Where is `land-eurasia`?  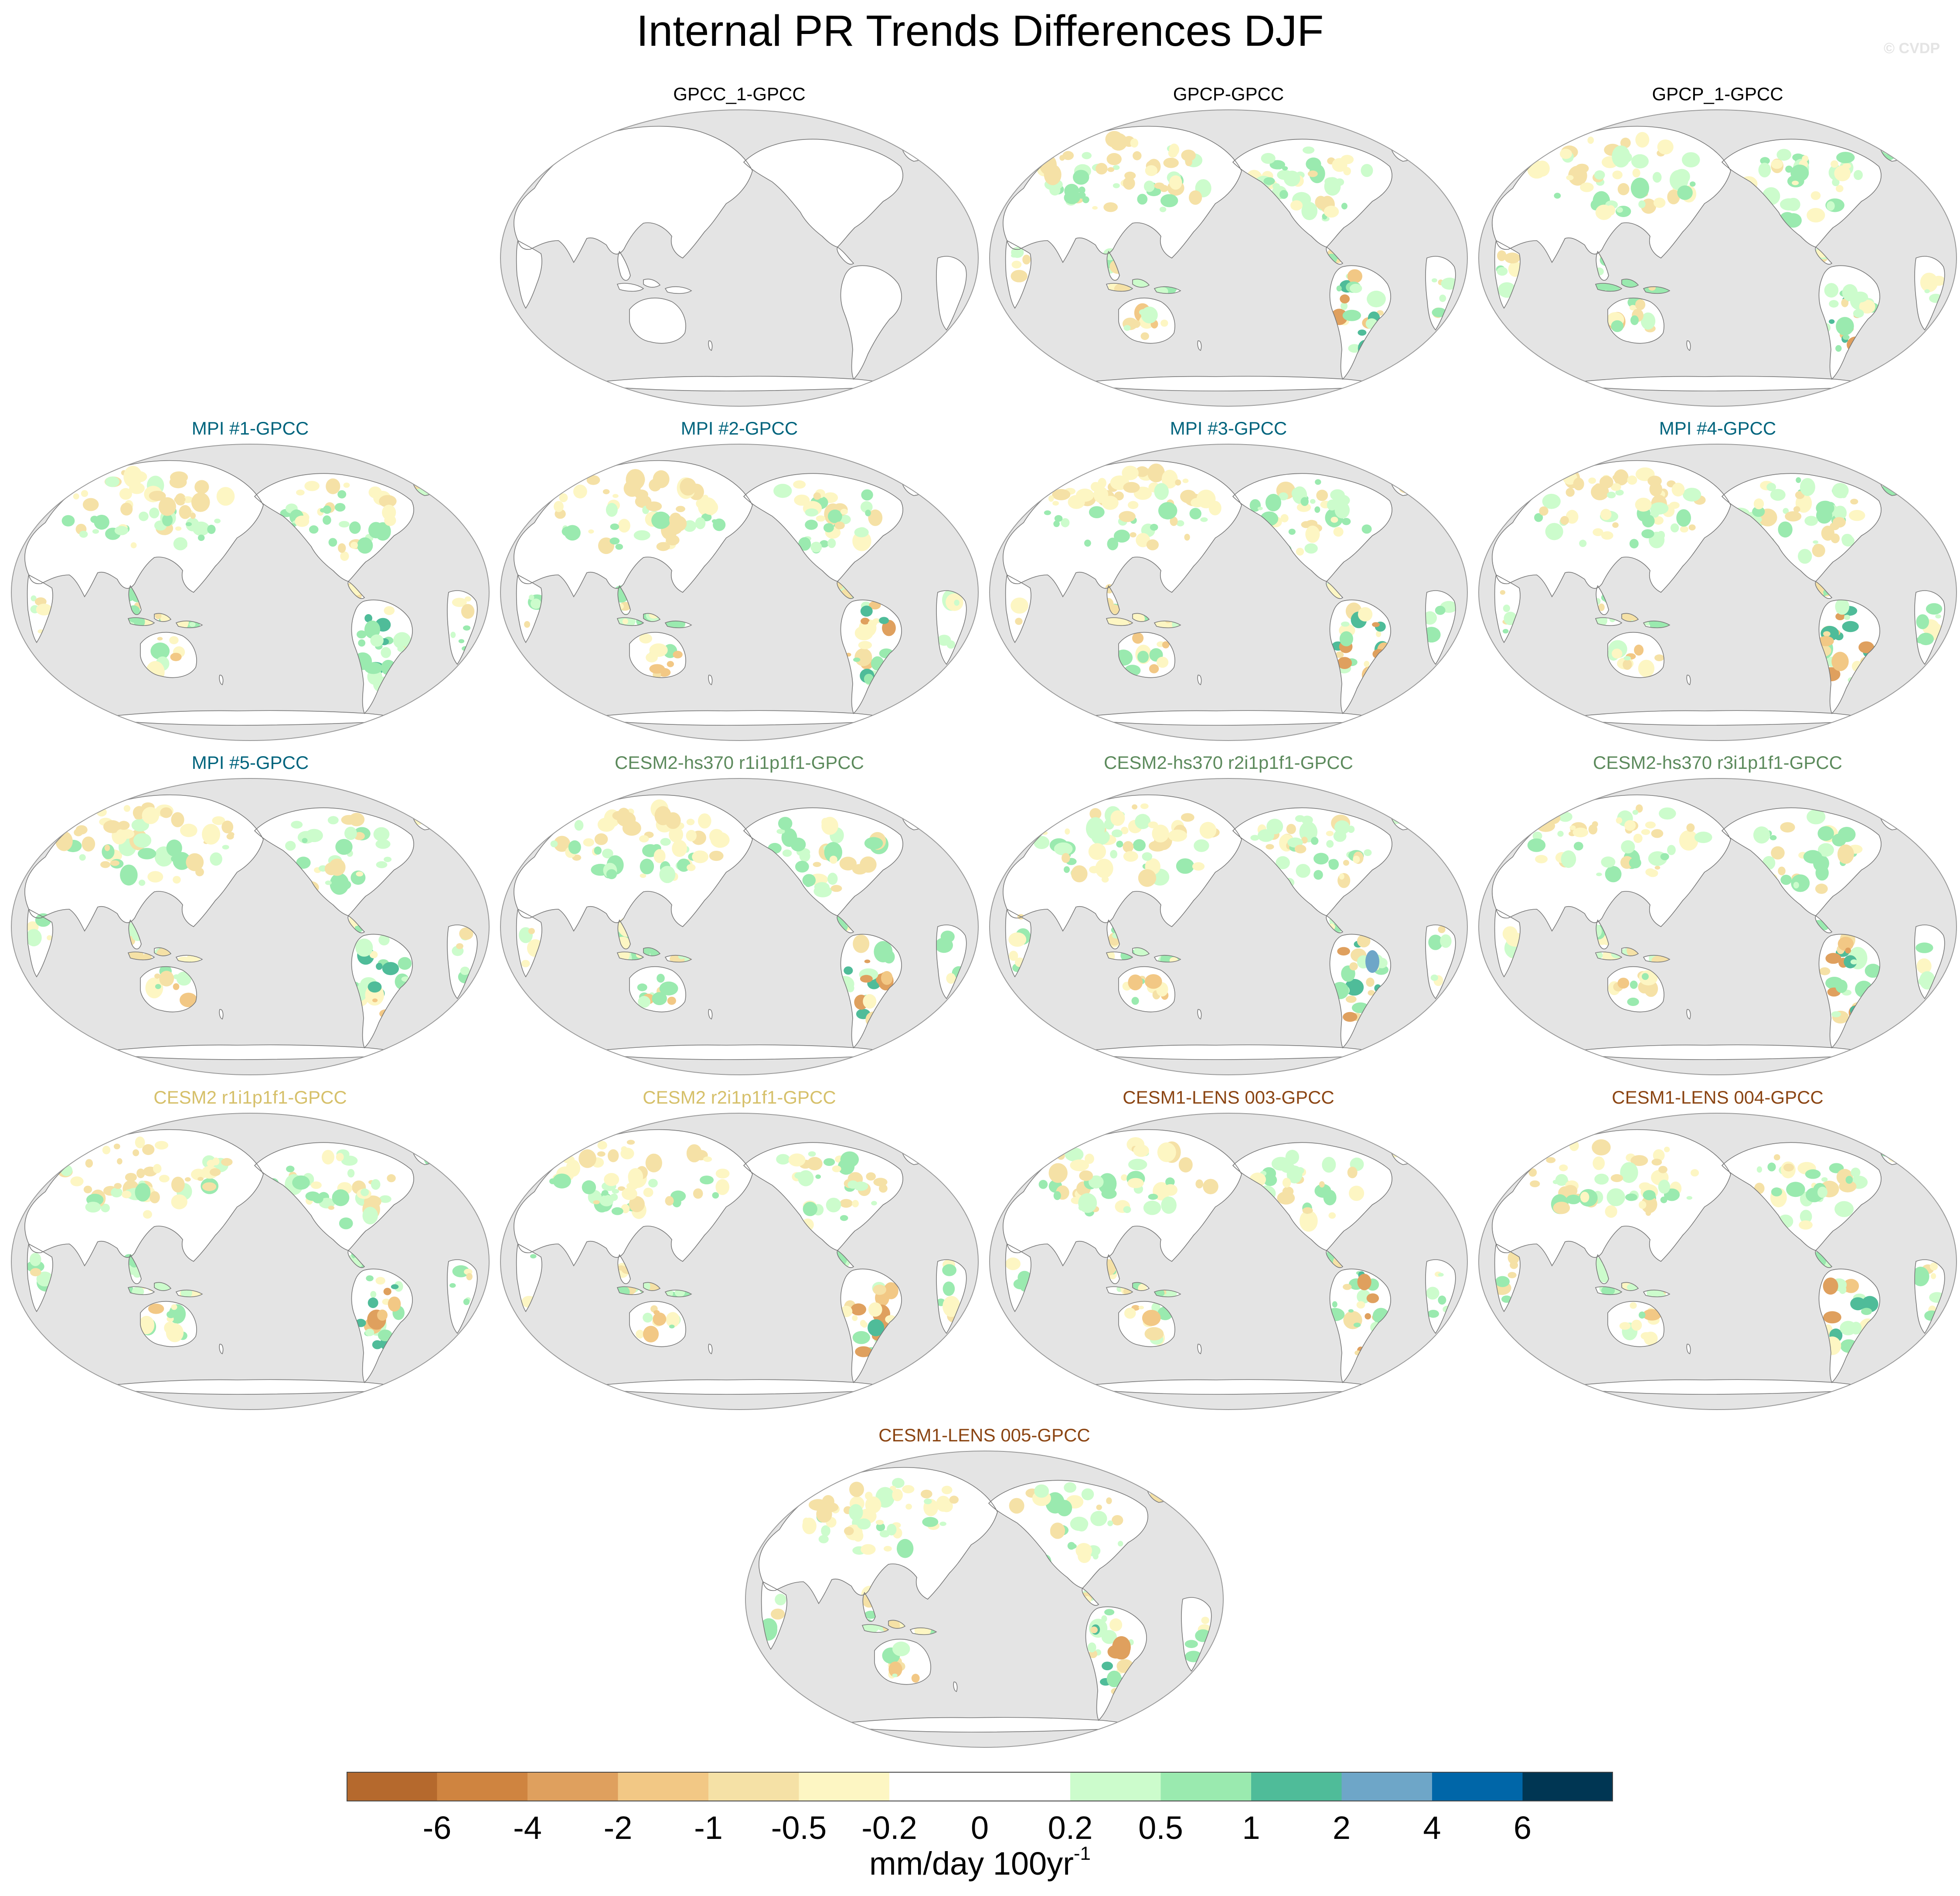 land-eurasia is located at coordinates (633, 194).